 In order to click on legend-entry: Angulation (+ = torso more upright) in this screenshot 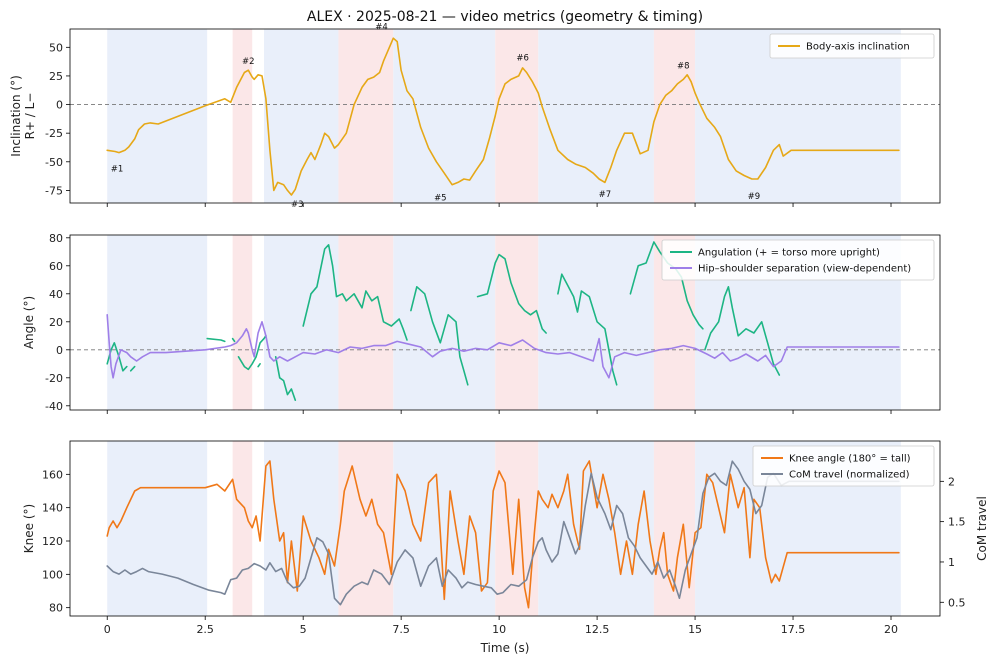, I will do `click(789, 253)`.